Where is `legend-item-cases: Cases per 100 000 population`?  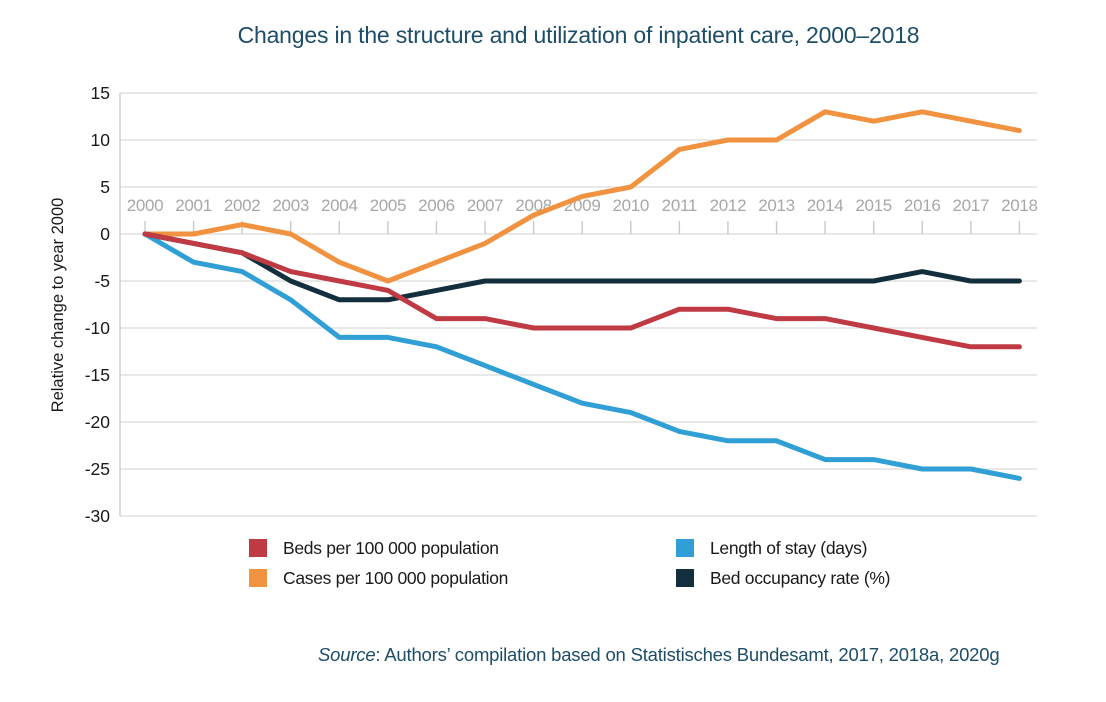 legend-item-cases: Cases per 100 000 population is located at coordinates (378, 578).